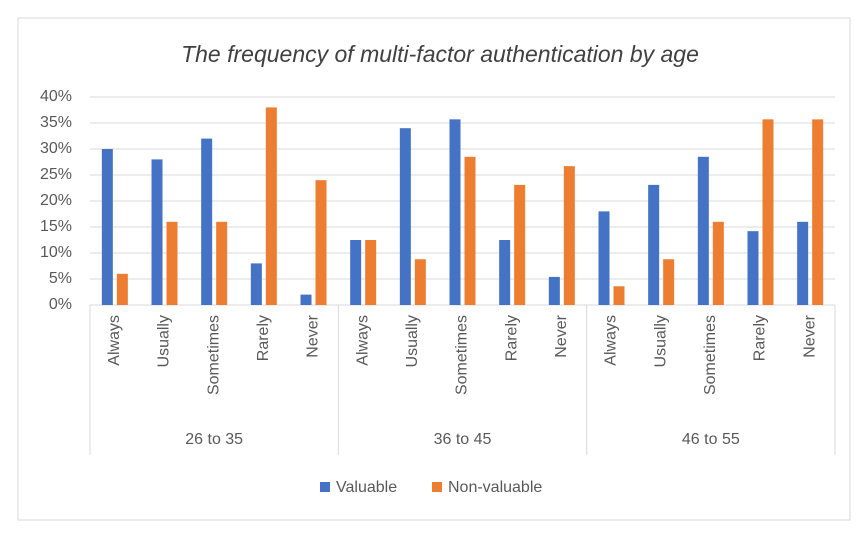 The image size is (868, 539). I want to click on y-tick-label: 15%, so click(56, 226).